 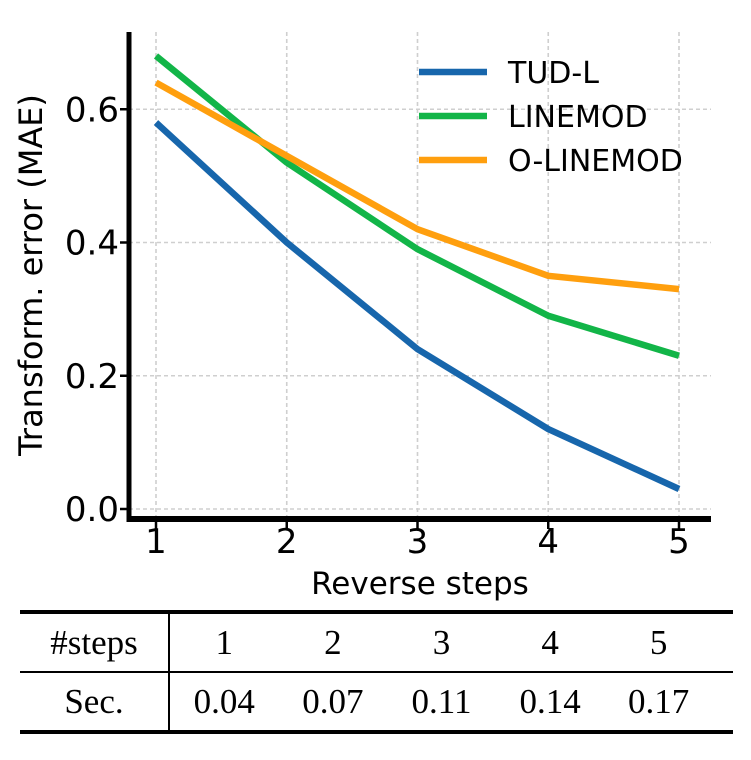 What do you see at coordinates (333, 701) in the screenshot?
I see `seconds-cell: 0.07` at bounding box center [333, 701].